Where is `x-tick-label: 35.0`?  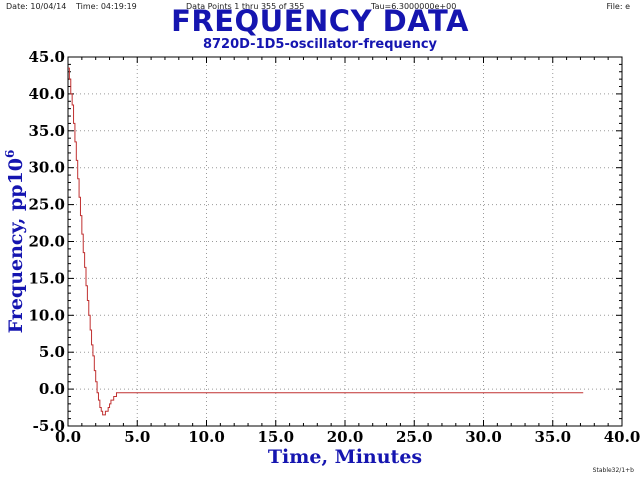
x-tick-label: 35.0 is located at coordinates (552, 437).